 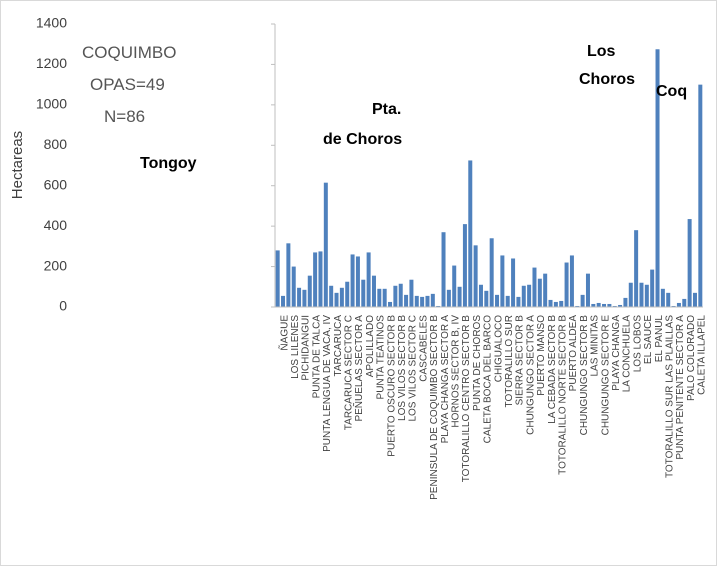 What do you see at coordinates (669, 396) in the screenshot?
I see `x-tick-label: TOTORALILLO SUR LAS PLAILLAS` at bounding box center [669, 396].